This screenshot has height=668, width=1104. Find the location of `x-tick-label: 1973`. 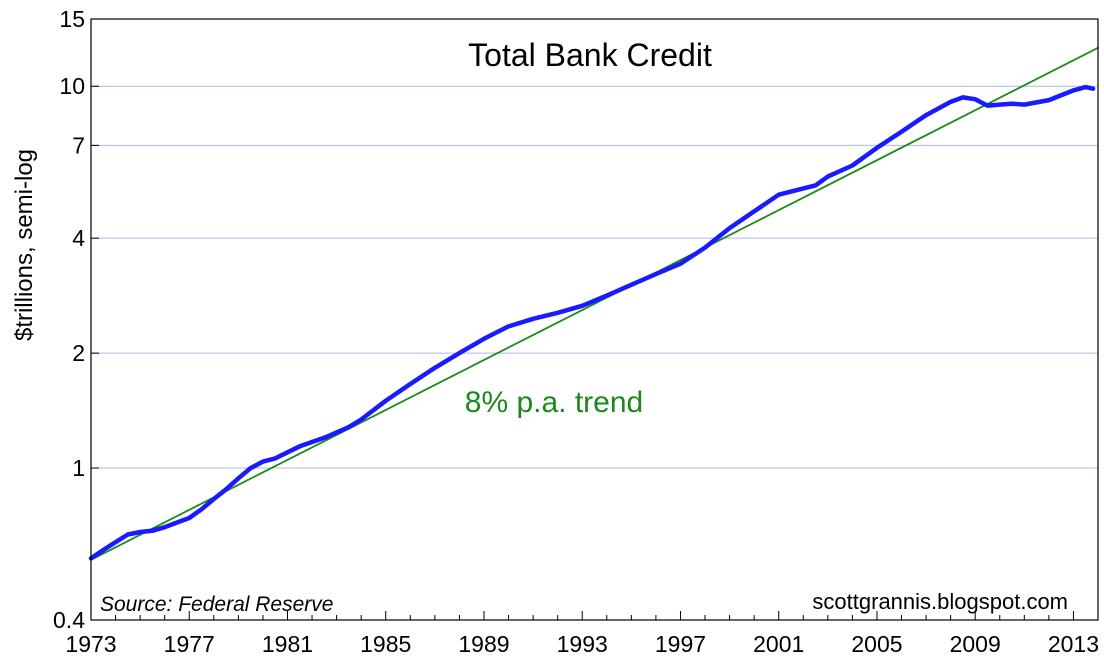

x-tick-label: 1973 is located at coordinates (90, 644).